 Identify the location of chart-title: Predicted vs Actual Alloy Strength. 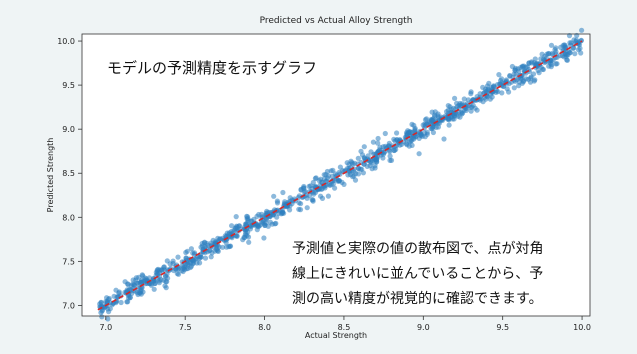
(336, 21).